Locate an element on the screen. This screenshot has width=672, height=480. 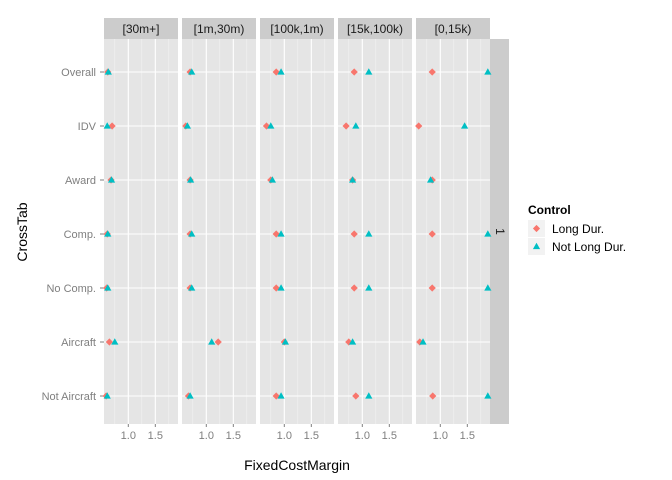
legend: Control Long Dur. Not Long Dur. is located at coordinates (577, 229).